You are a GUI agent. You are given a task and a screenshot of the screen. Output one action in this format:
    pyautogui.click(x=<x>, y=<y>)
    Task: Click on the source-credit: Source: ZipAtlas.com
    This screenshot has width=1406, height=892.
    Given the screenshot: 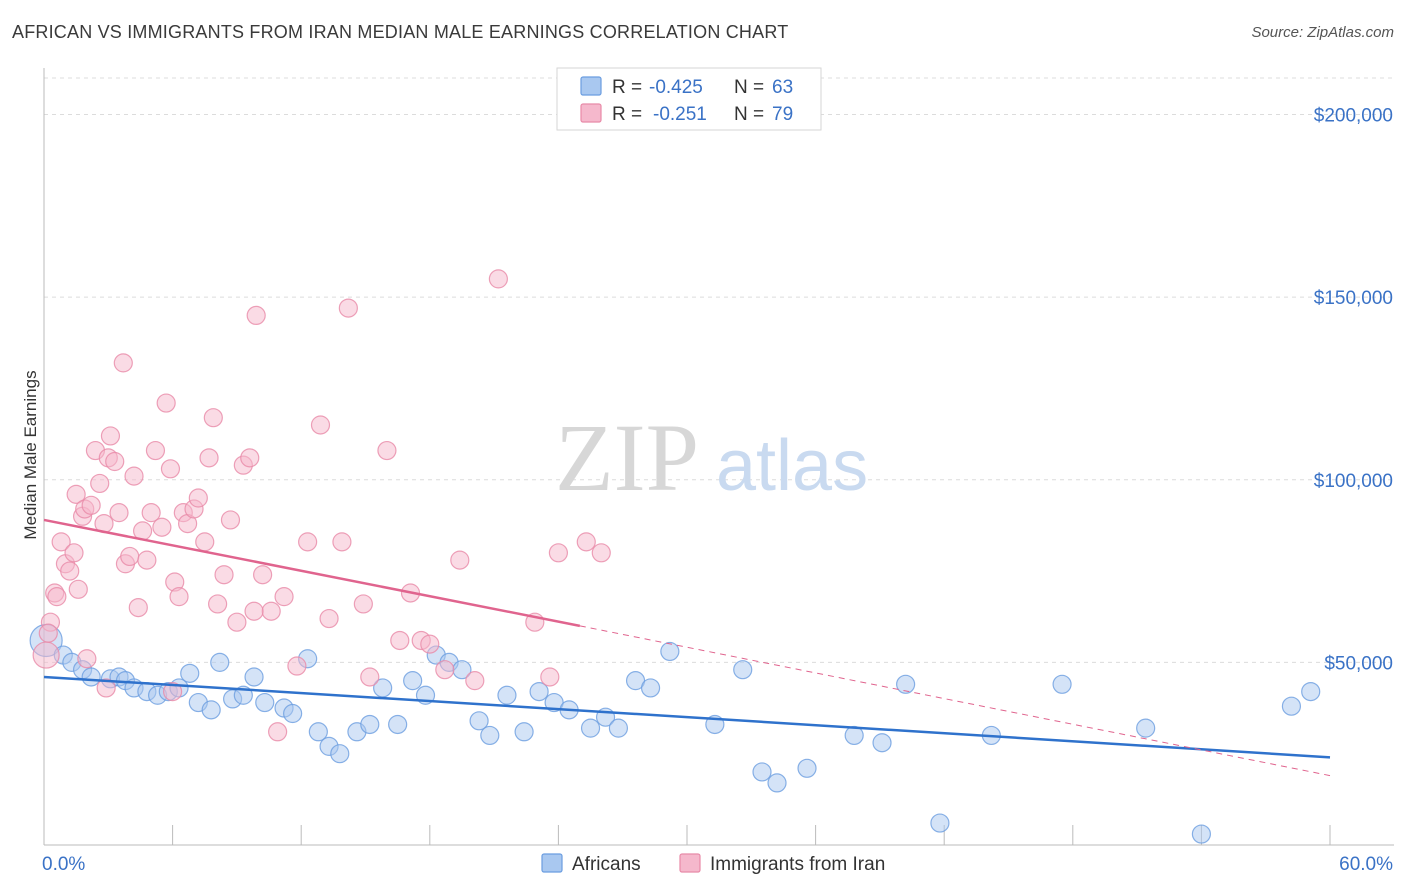 What is the action you would take?
    pyautogui.click(x=1322, y=32)
    